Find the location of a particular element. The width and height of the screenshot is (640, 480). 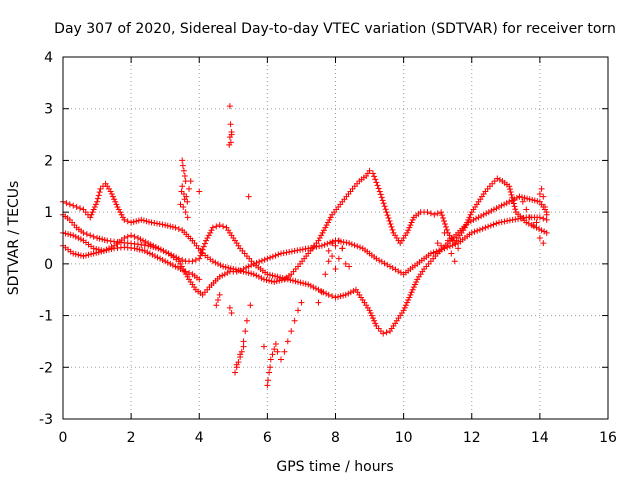

x-axis-label: GPS time / hours is located at coordinates (334, 467).